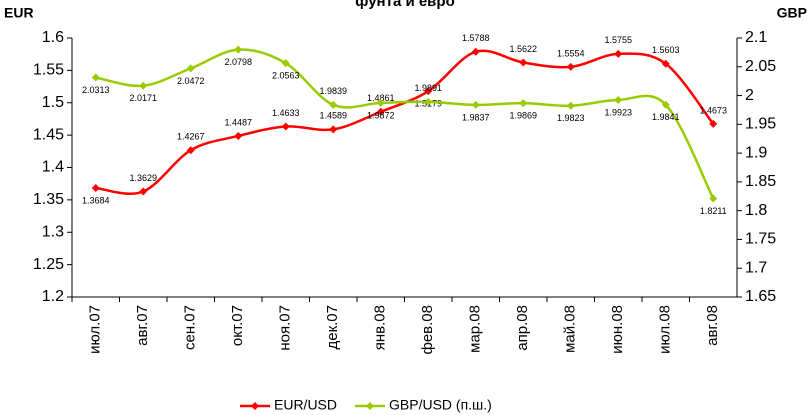  I want to click on x-tick-label: мар.08, so click(475, 329).